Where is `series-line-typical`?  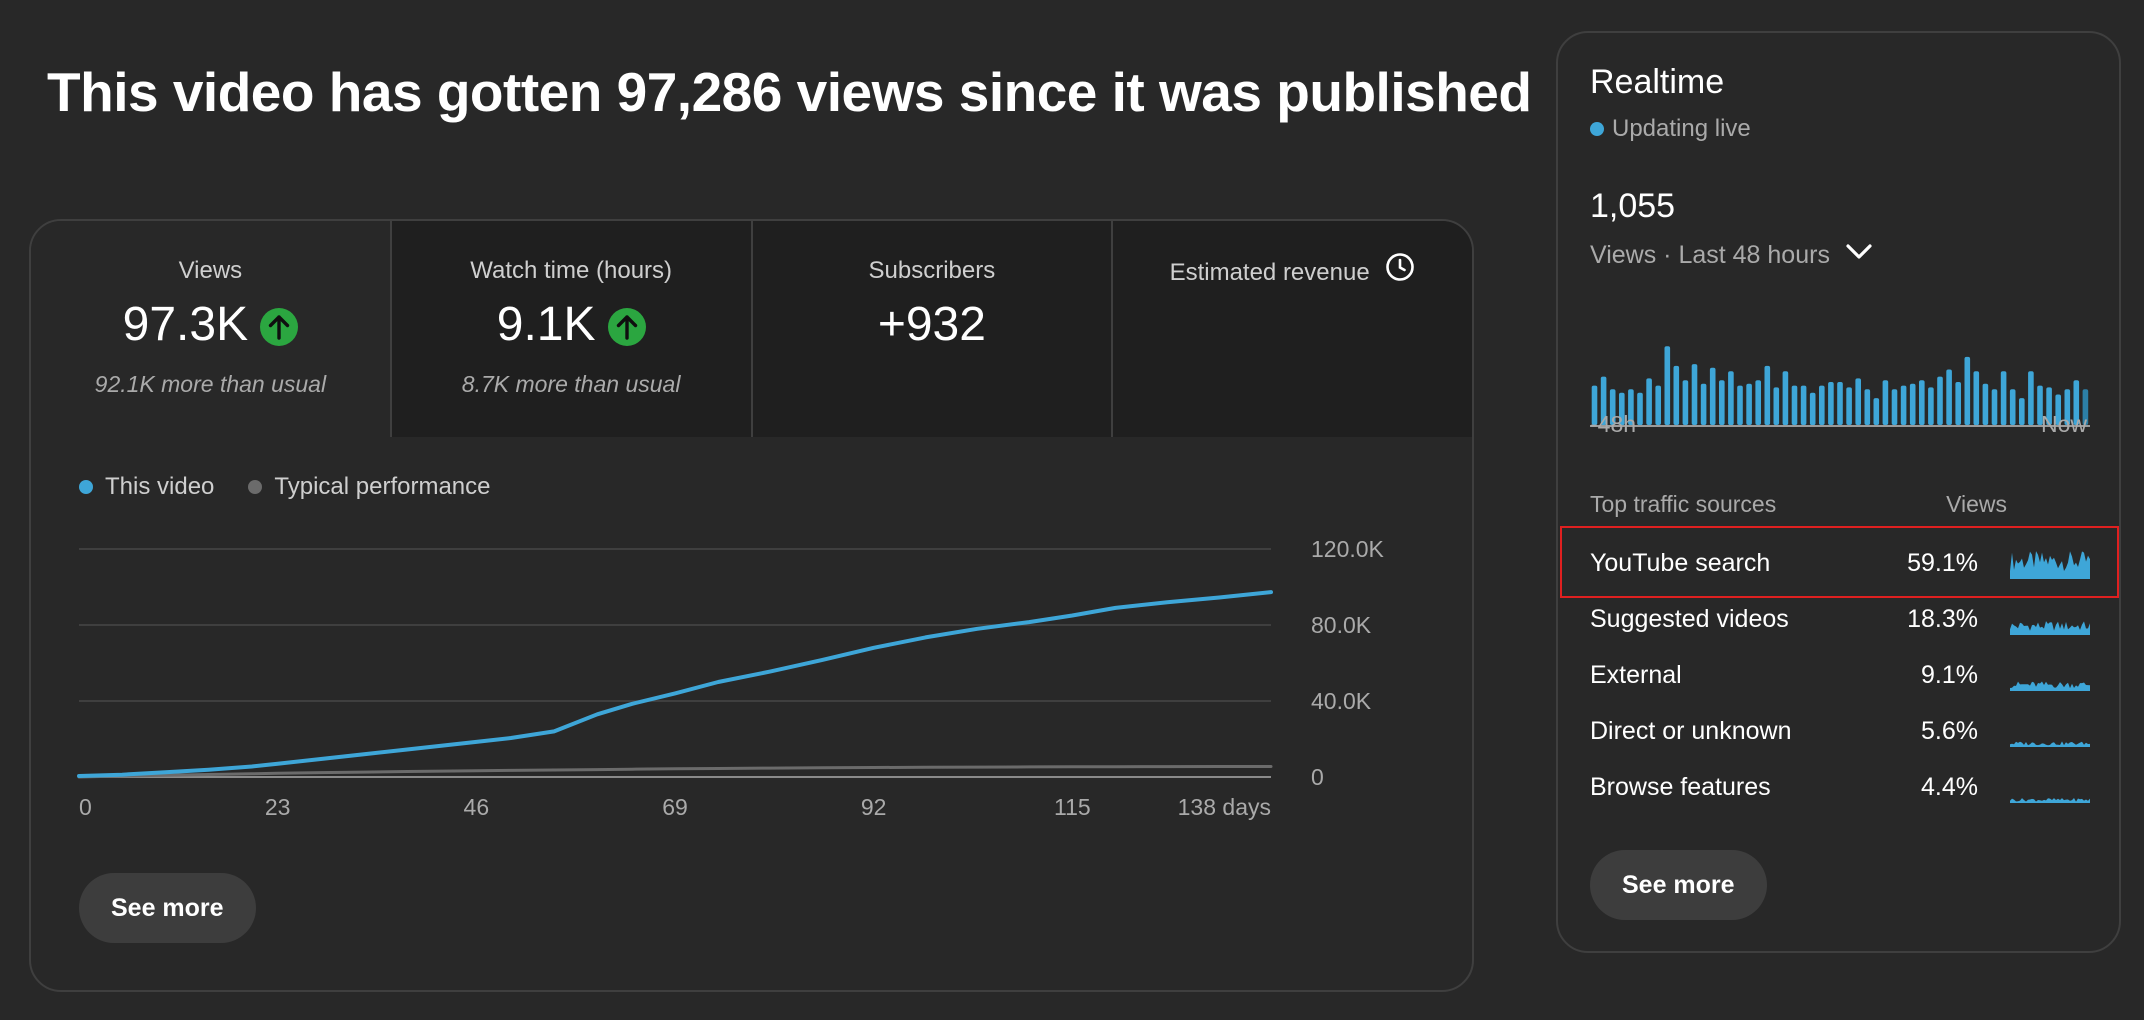
series-line-typical is located at coordinates (675, 772).